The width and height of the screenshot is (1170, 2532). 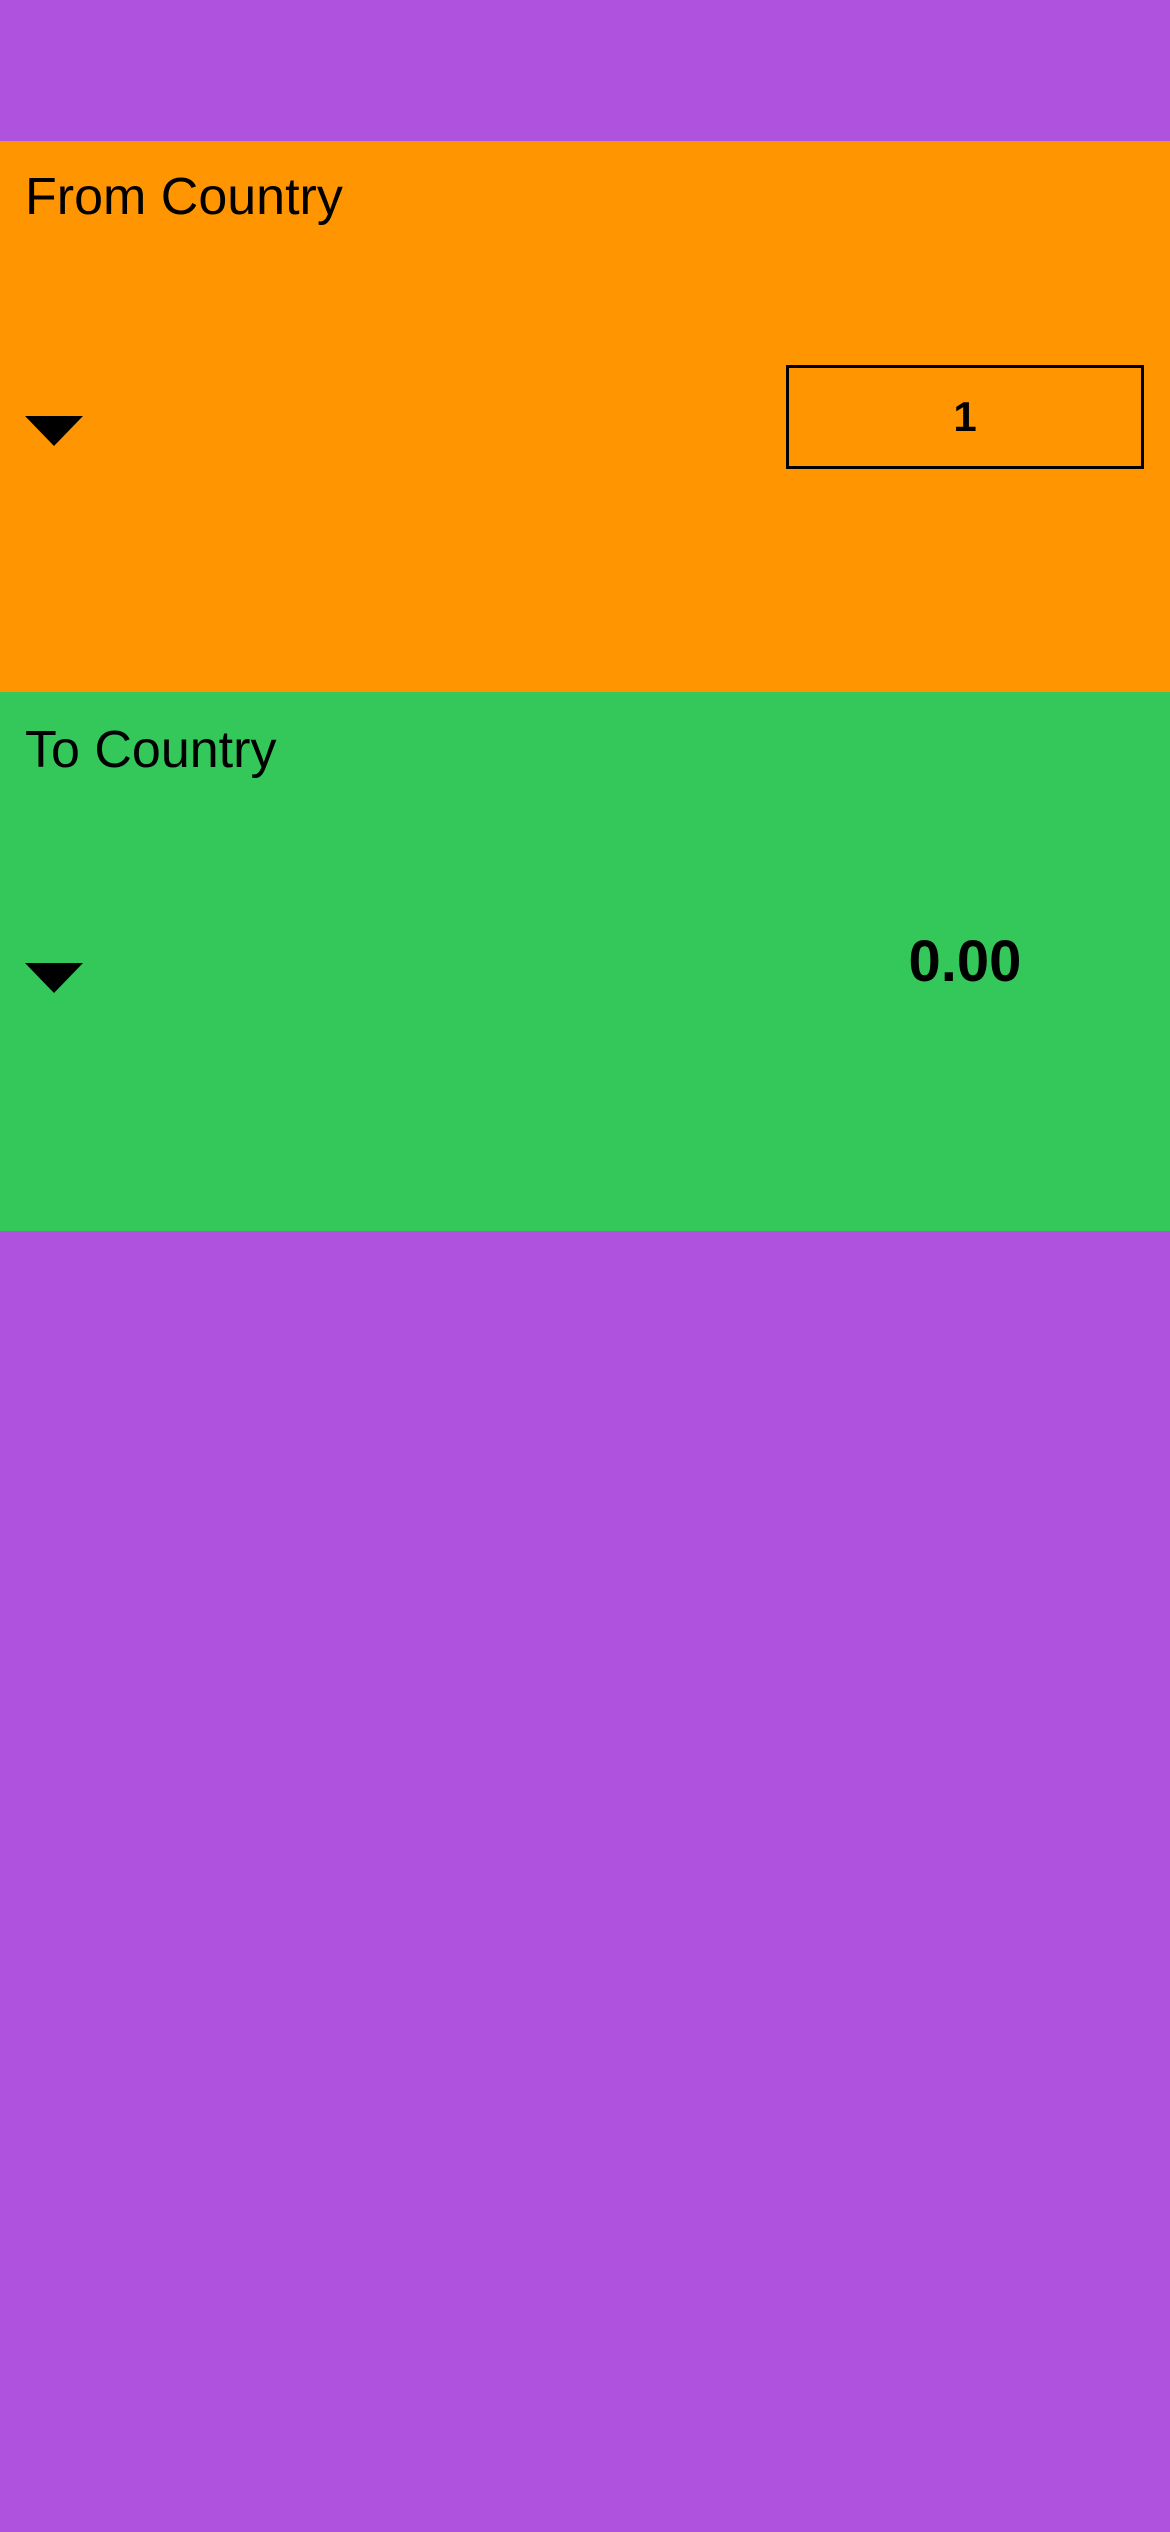 I want to click on from-country-dropdown, so click(x=54, y=431).